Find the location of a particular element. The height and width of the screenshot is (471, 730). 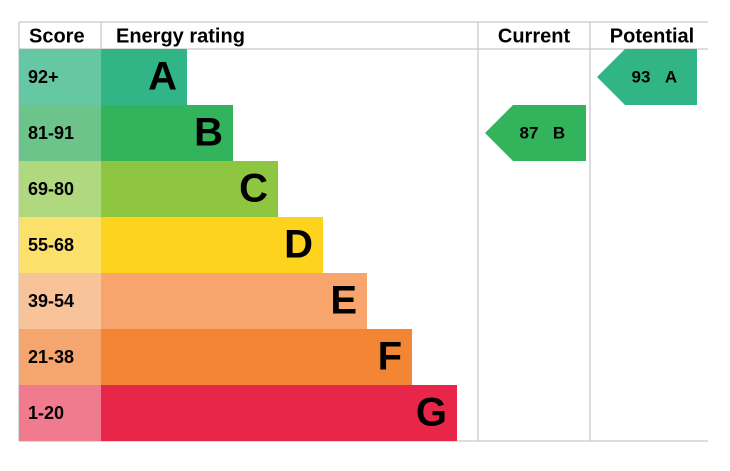

score-range: 81-91 is located at coordinates (51, 133).